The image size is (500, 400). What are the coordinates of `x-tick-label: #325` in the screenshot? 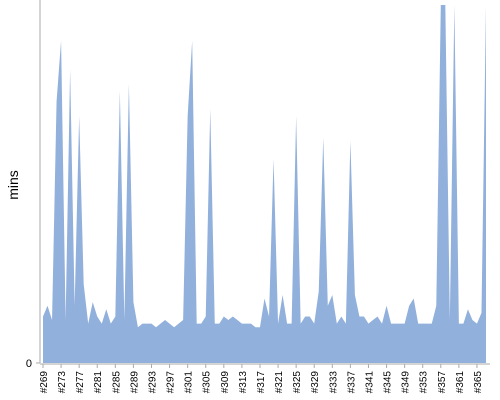 It's located at (297, 382).